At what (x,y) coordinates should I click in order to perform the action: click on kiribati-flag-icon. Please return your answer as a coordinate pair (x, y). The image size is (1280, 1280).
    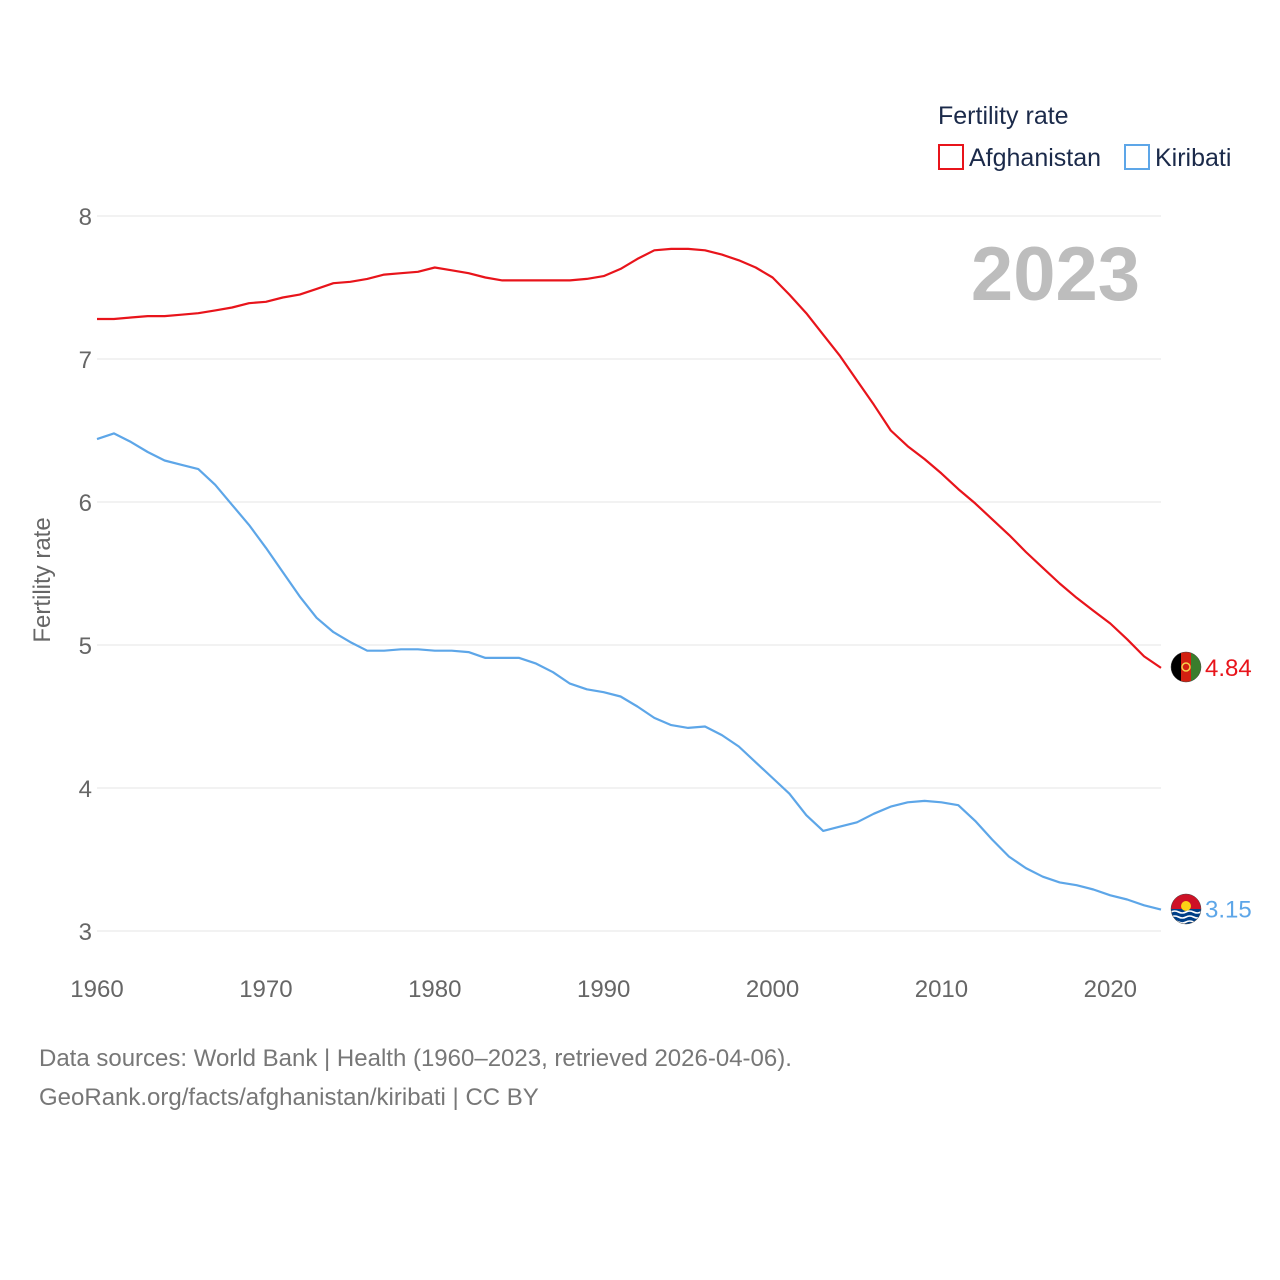
    Looking at the image, I should click on (1186, 909).